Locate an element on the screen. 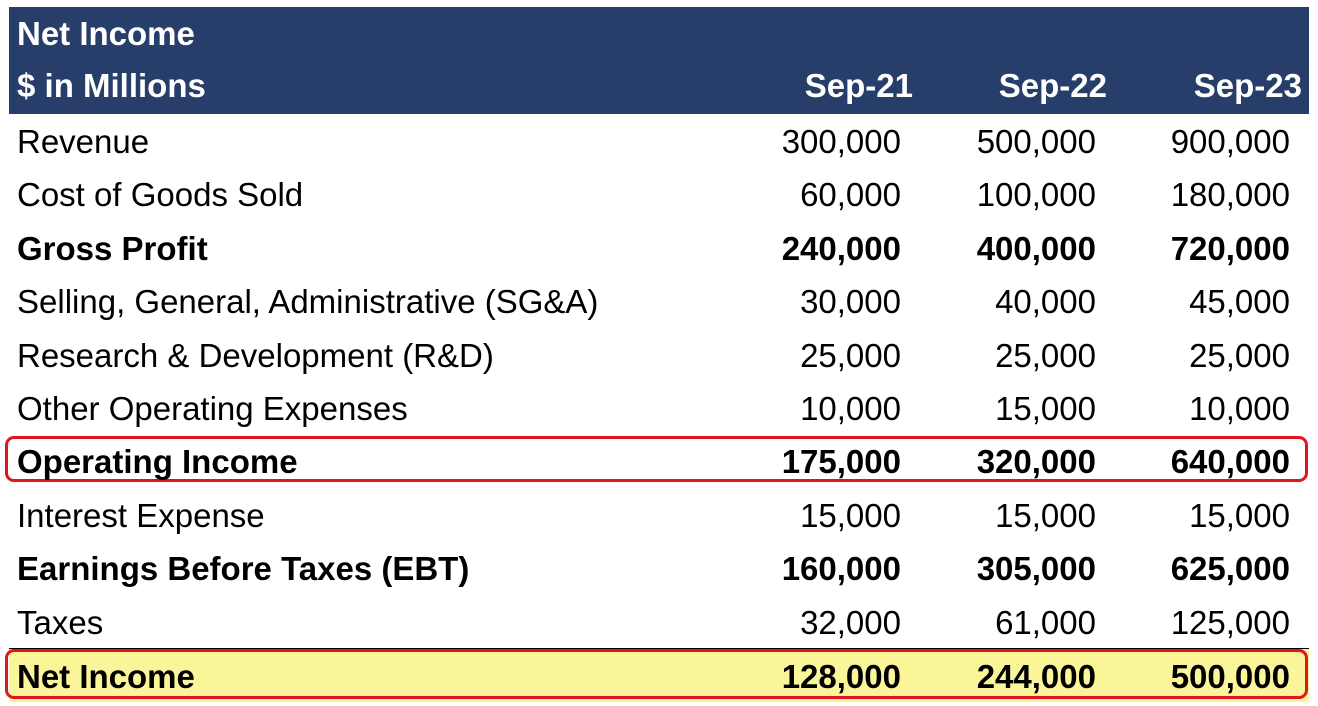  row-label: Cost of Goods Sold is located at coordinates (160, 195).